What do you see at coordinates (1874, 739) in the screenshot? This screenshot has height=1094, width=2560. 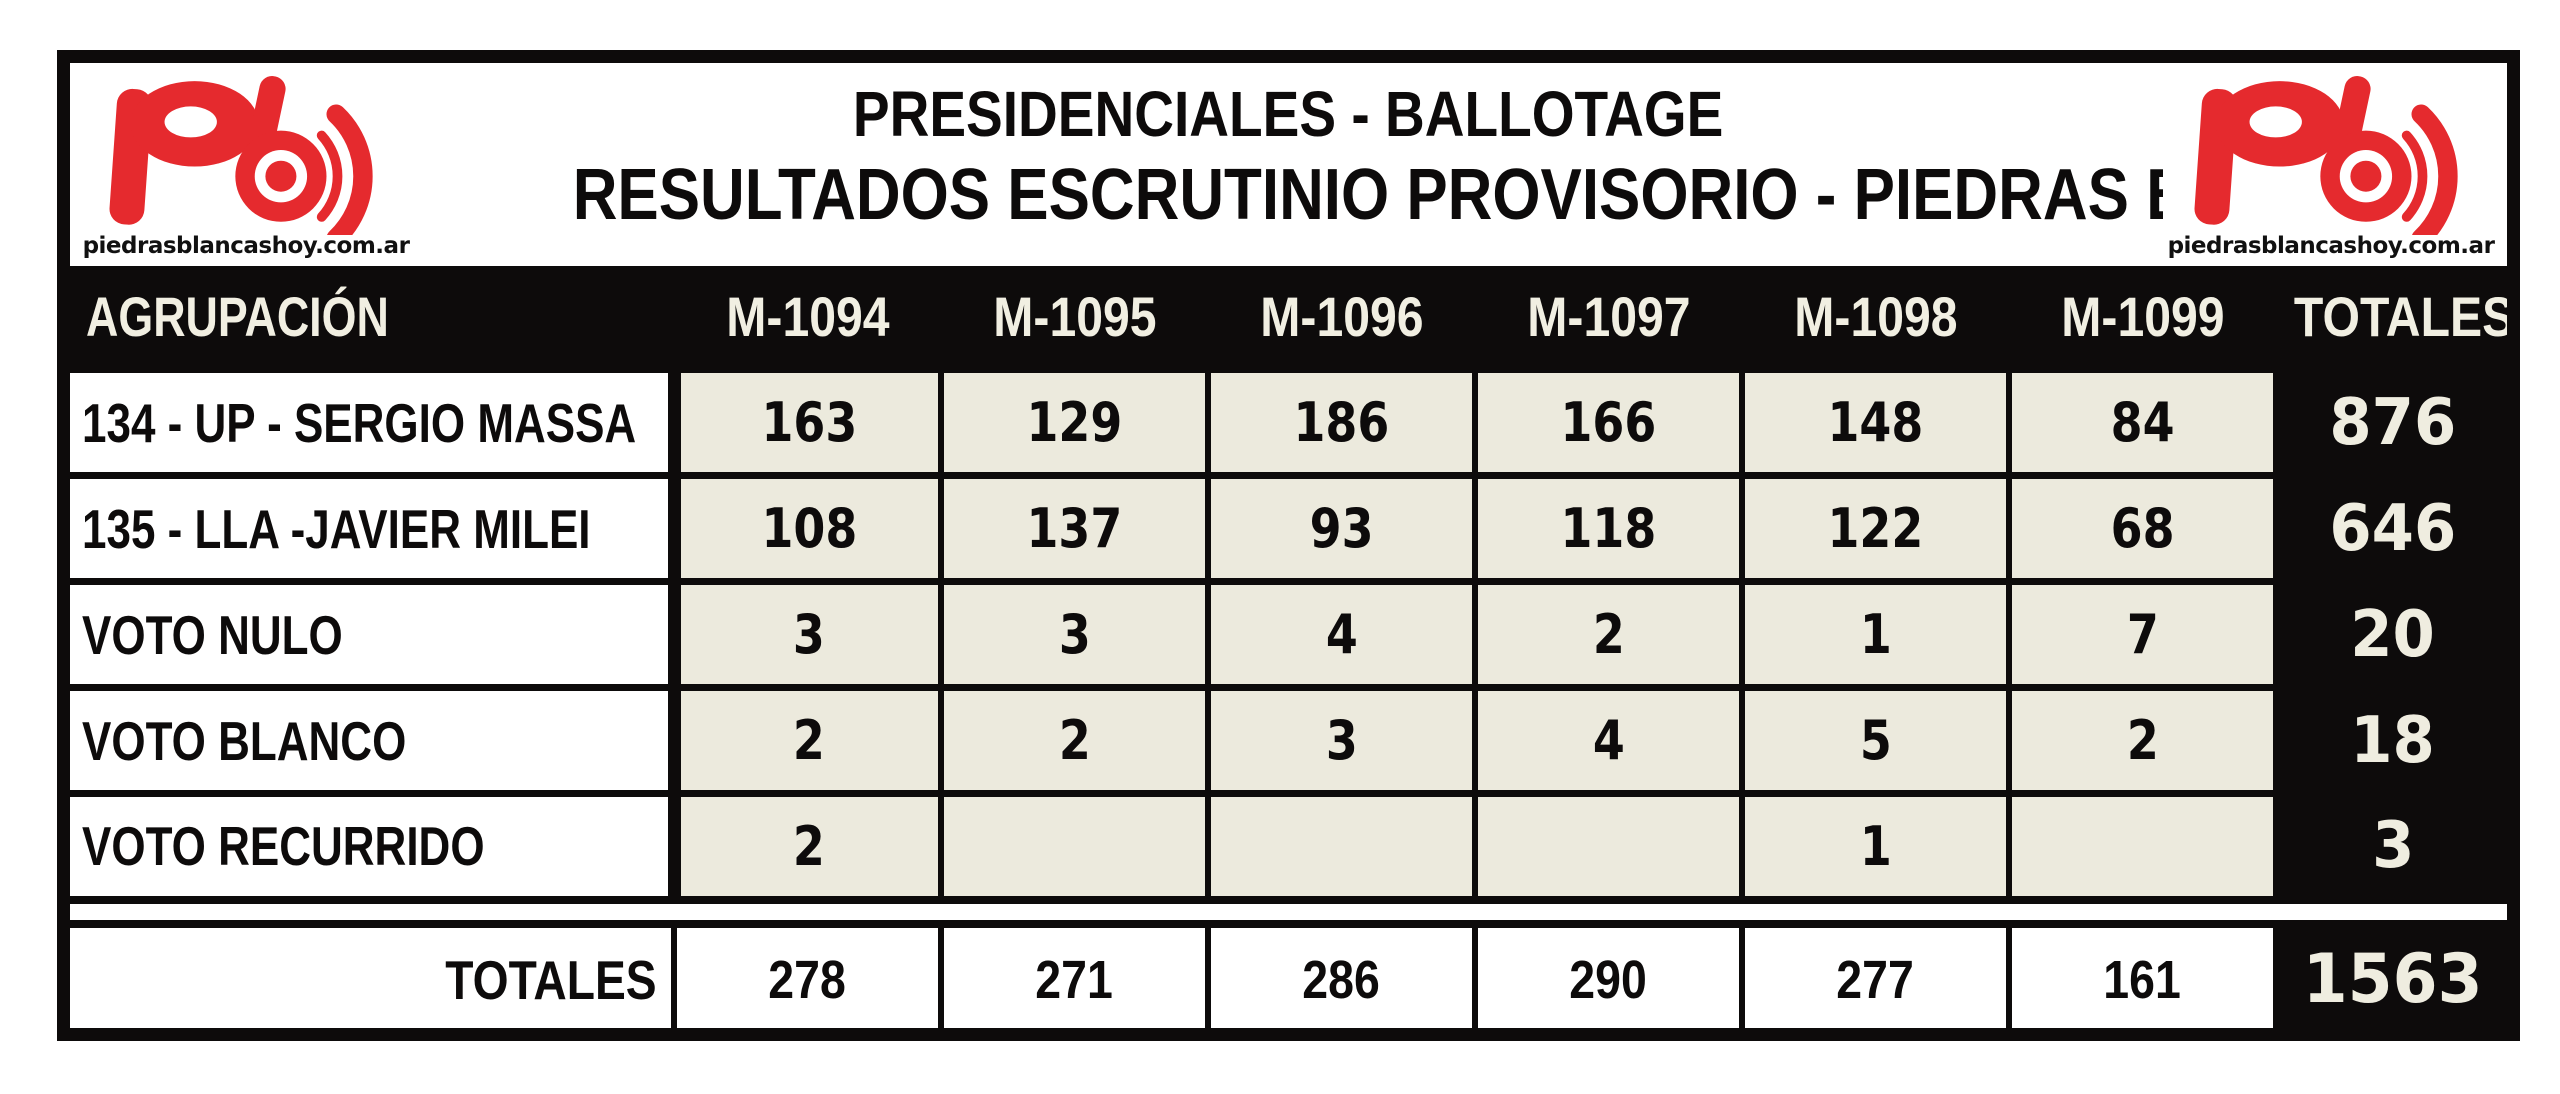 I see `value-cell: 5` at bounding box center [1874, 739].